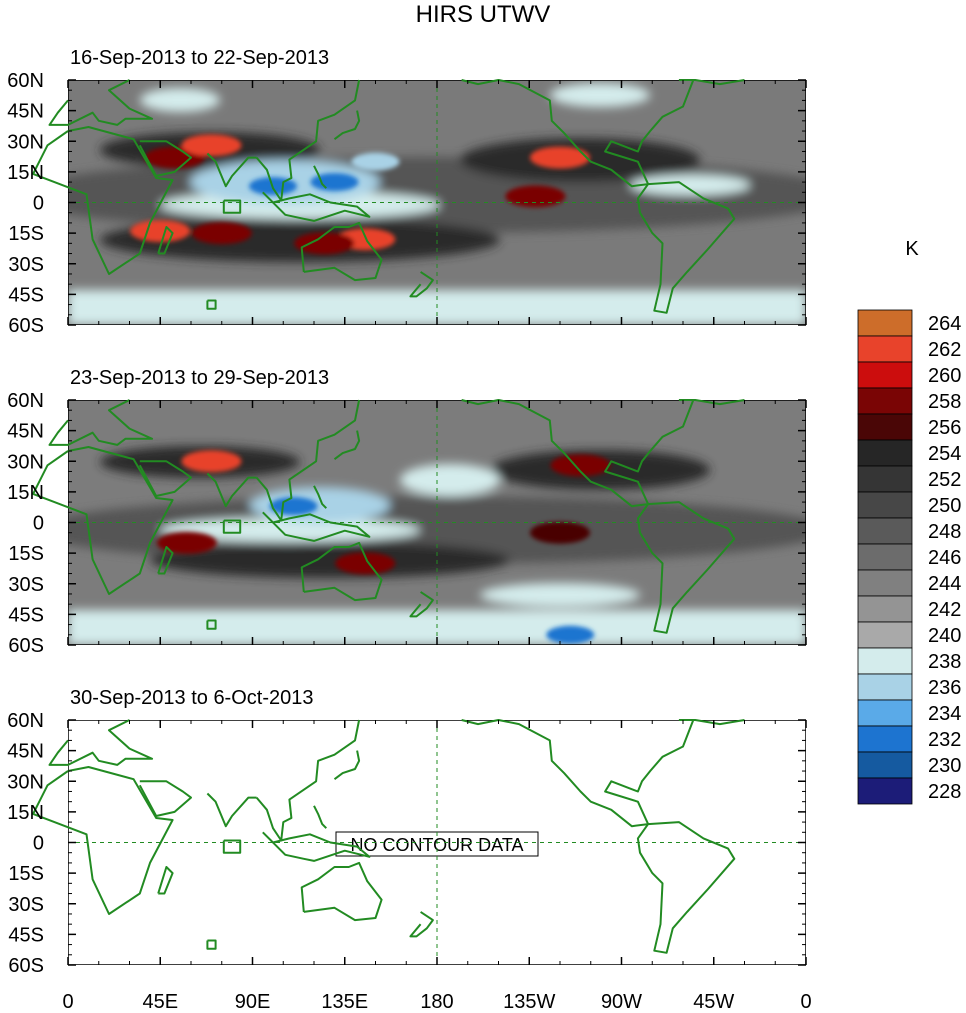  I want to click on x-tick-label: 45W, so click(713, 1002).